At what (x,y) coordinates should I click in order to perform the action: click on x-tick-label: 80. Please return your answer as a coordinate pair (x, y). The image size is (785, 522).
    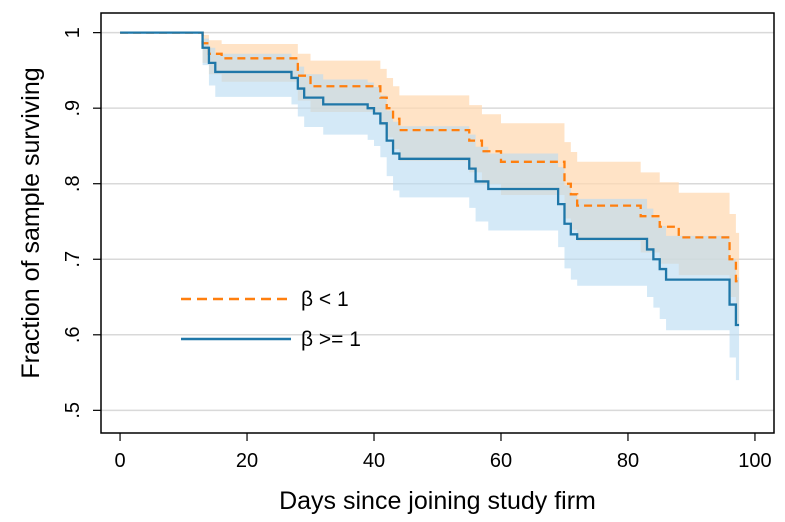
    Looking at the image, I should click on (628, 461).